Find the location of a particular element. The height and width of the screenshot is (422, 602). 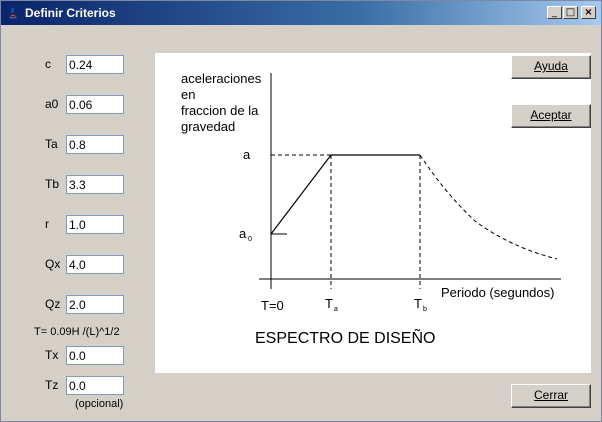

x-axis-label: Periodo (segundos) is located at coordinates (497, 292).